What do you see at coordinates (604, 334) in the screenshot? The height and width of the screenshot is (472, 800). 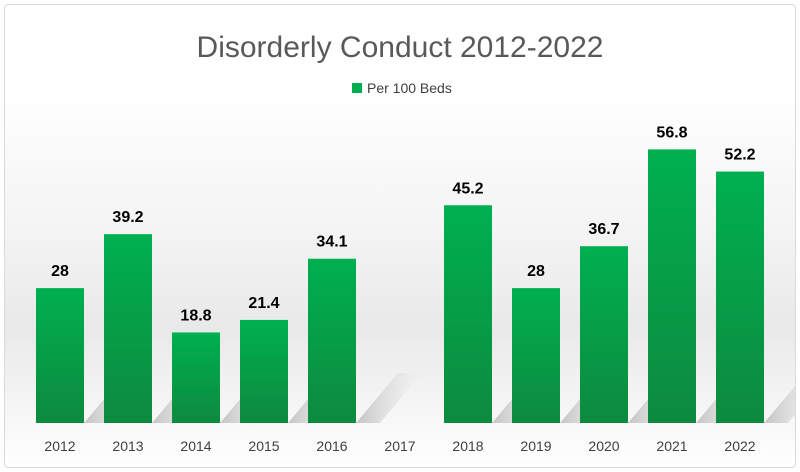 I see `bar-2020` at bounding box center [604, 334].